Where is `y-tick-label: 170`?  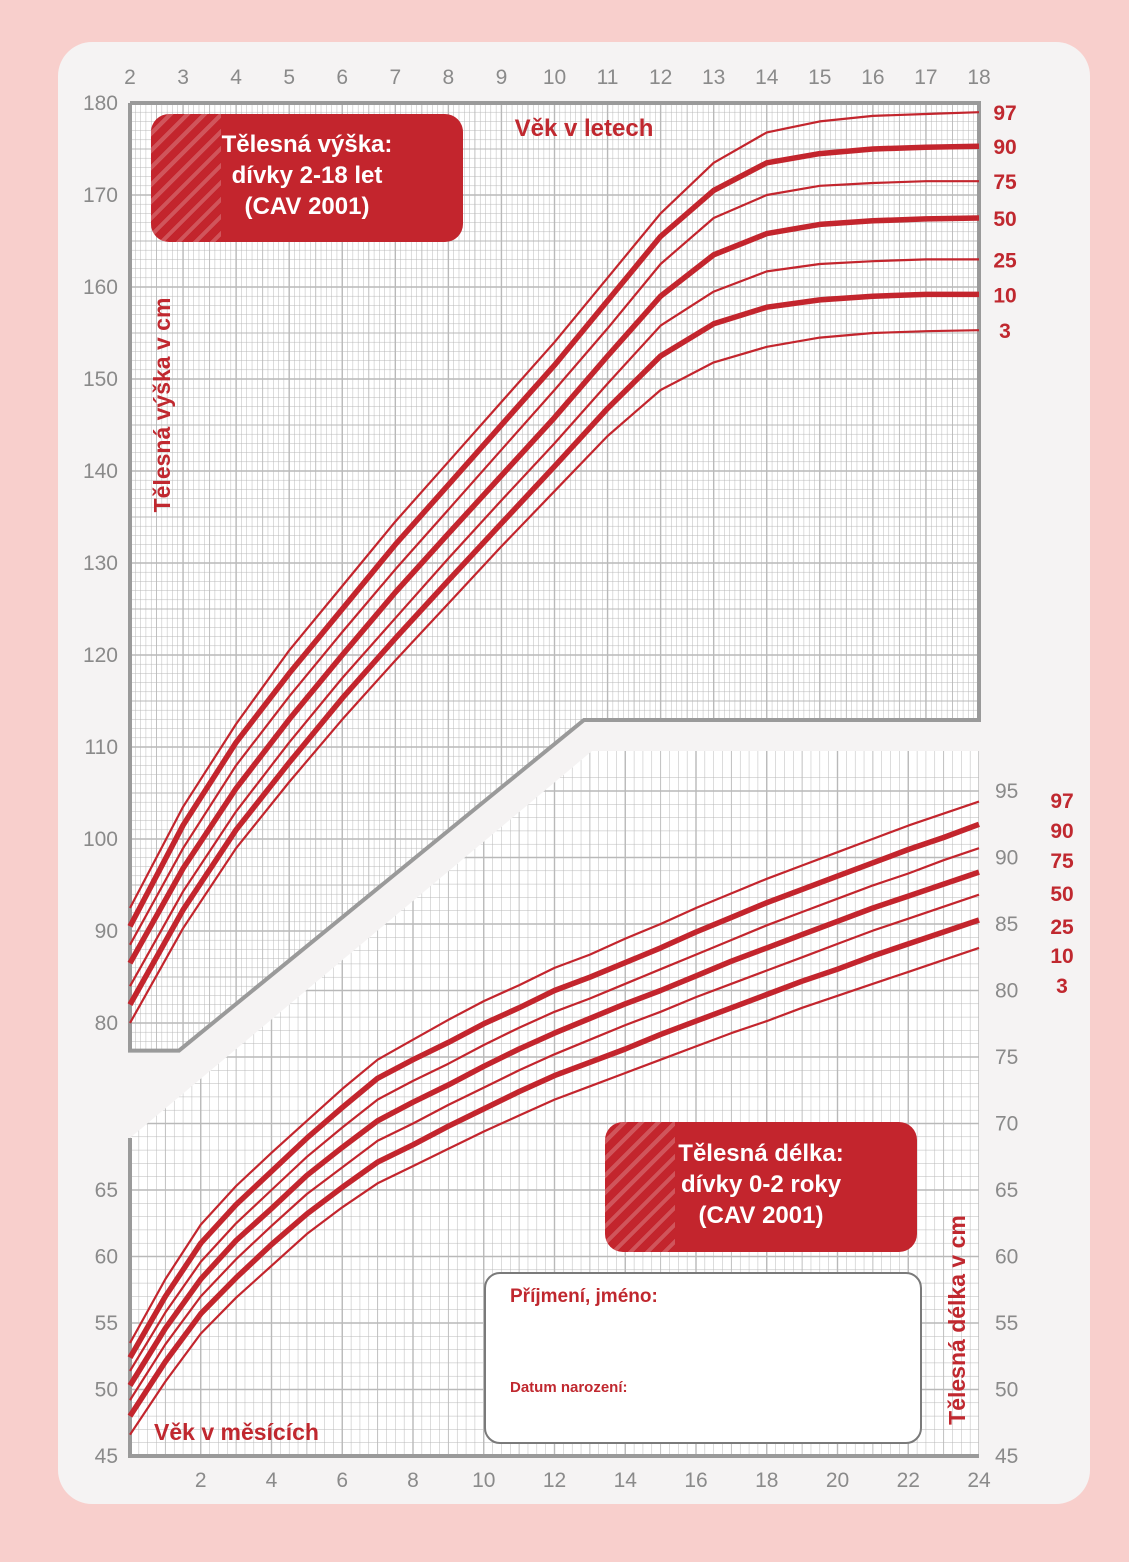 y-tick-label: 170 is located at coordinates (100, 195).